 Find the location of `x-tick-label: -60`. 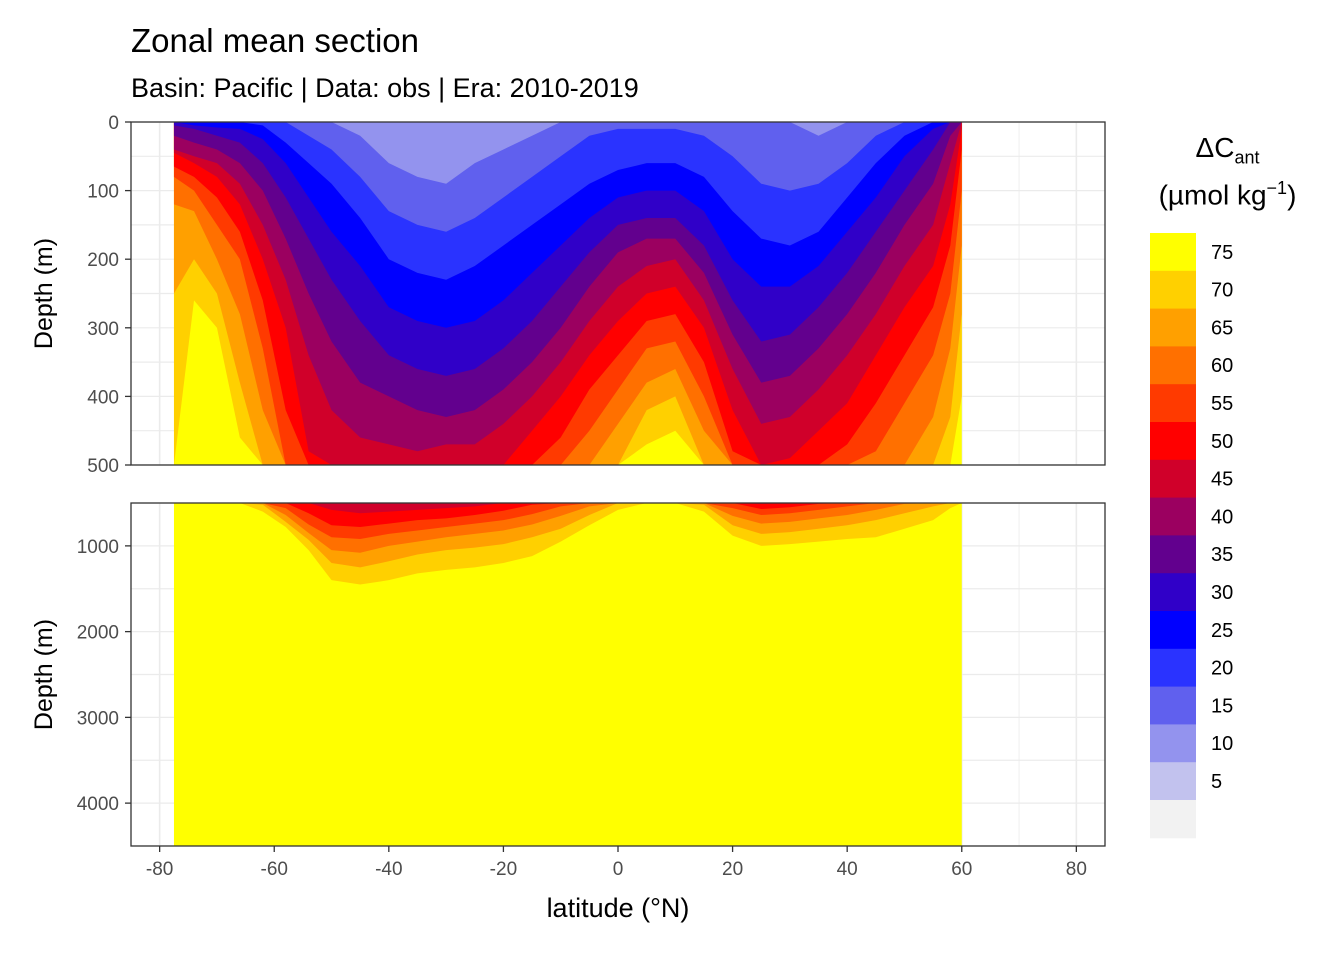

x-tick-label: -60 is located at coordinates (274, 869).